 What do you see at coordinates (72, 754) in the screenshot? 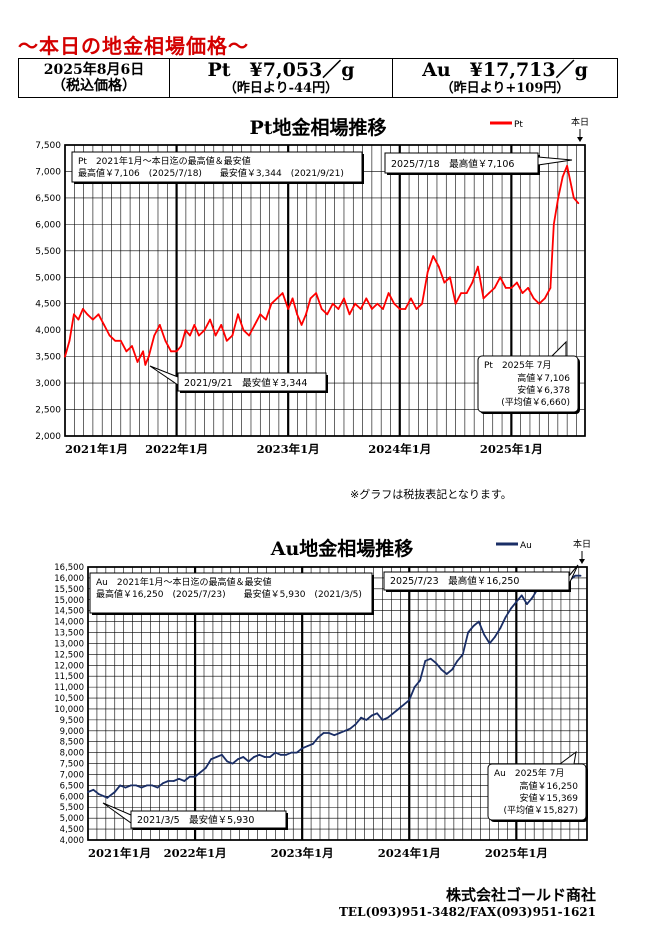
I see `au-y-tick-label: 8,000` at bounding box center [72, 754].